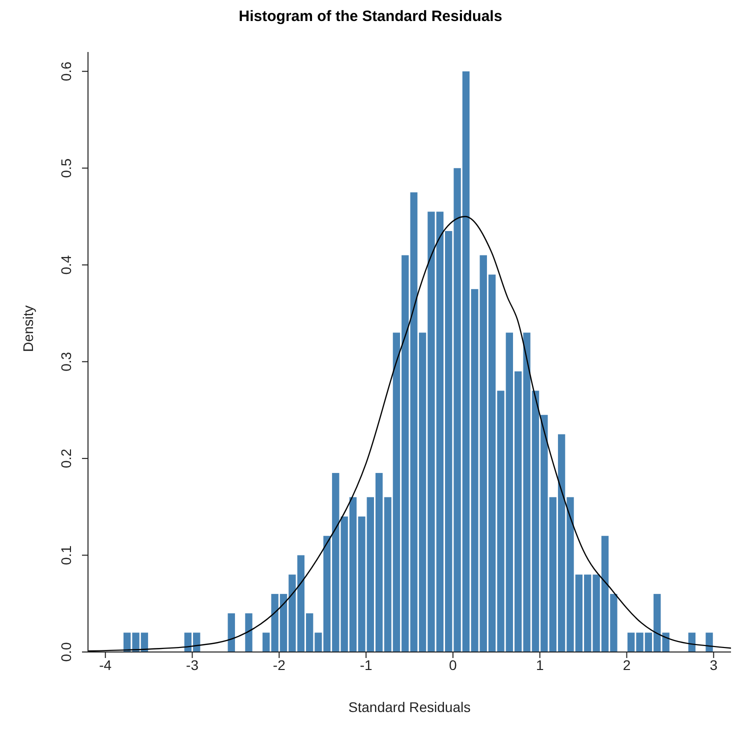  I want to click on x-axis-title: Standard Residuals, so click(409, 707).